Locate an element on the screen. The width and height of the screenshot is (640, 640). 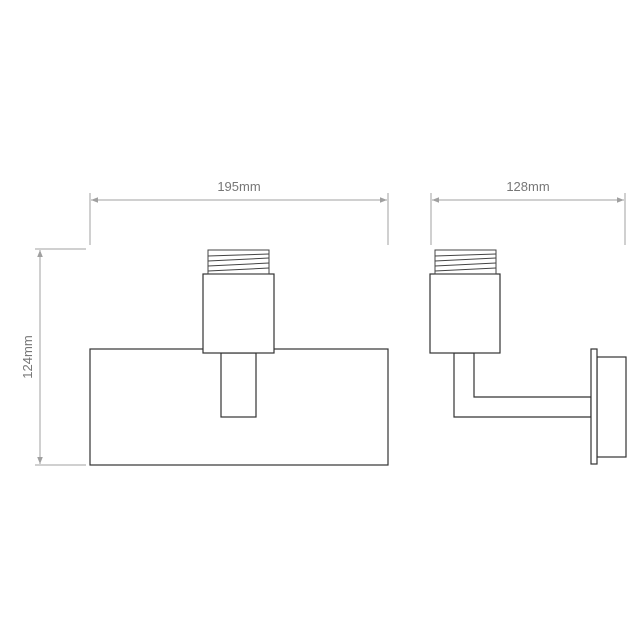
arm is located at coordinates (522, 385).